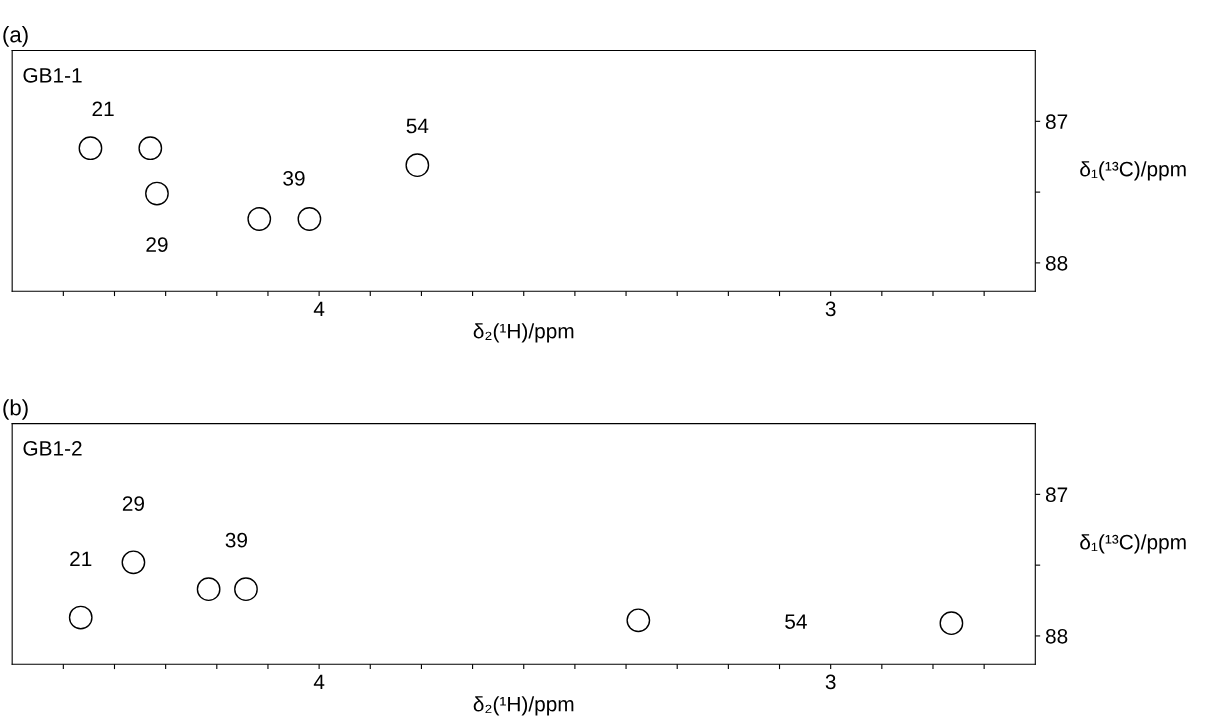  Describe the element at coordinates (52, 448) in the screenshot. I see `annotation: GB1-2` at that location.